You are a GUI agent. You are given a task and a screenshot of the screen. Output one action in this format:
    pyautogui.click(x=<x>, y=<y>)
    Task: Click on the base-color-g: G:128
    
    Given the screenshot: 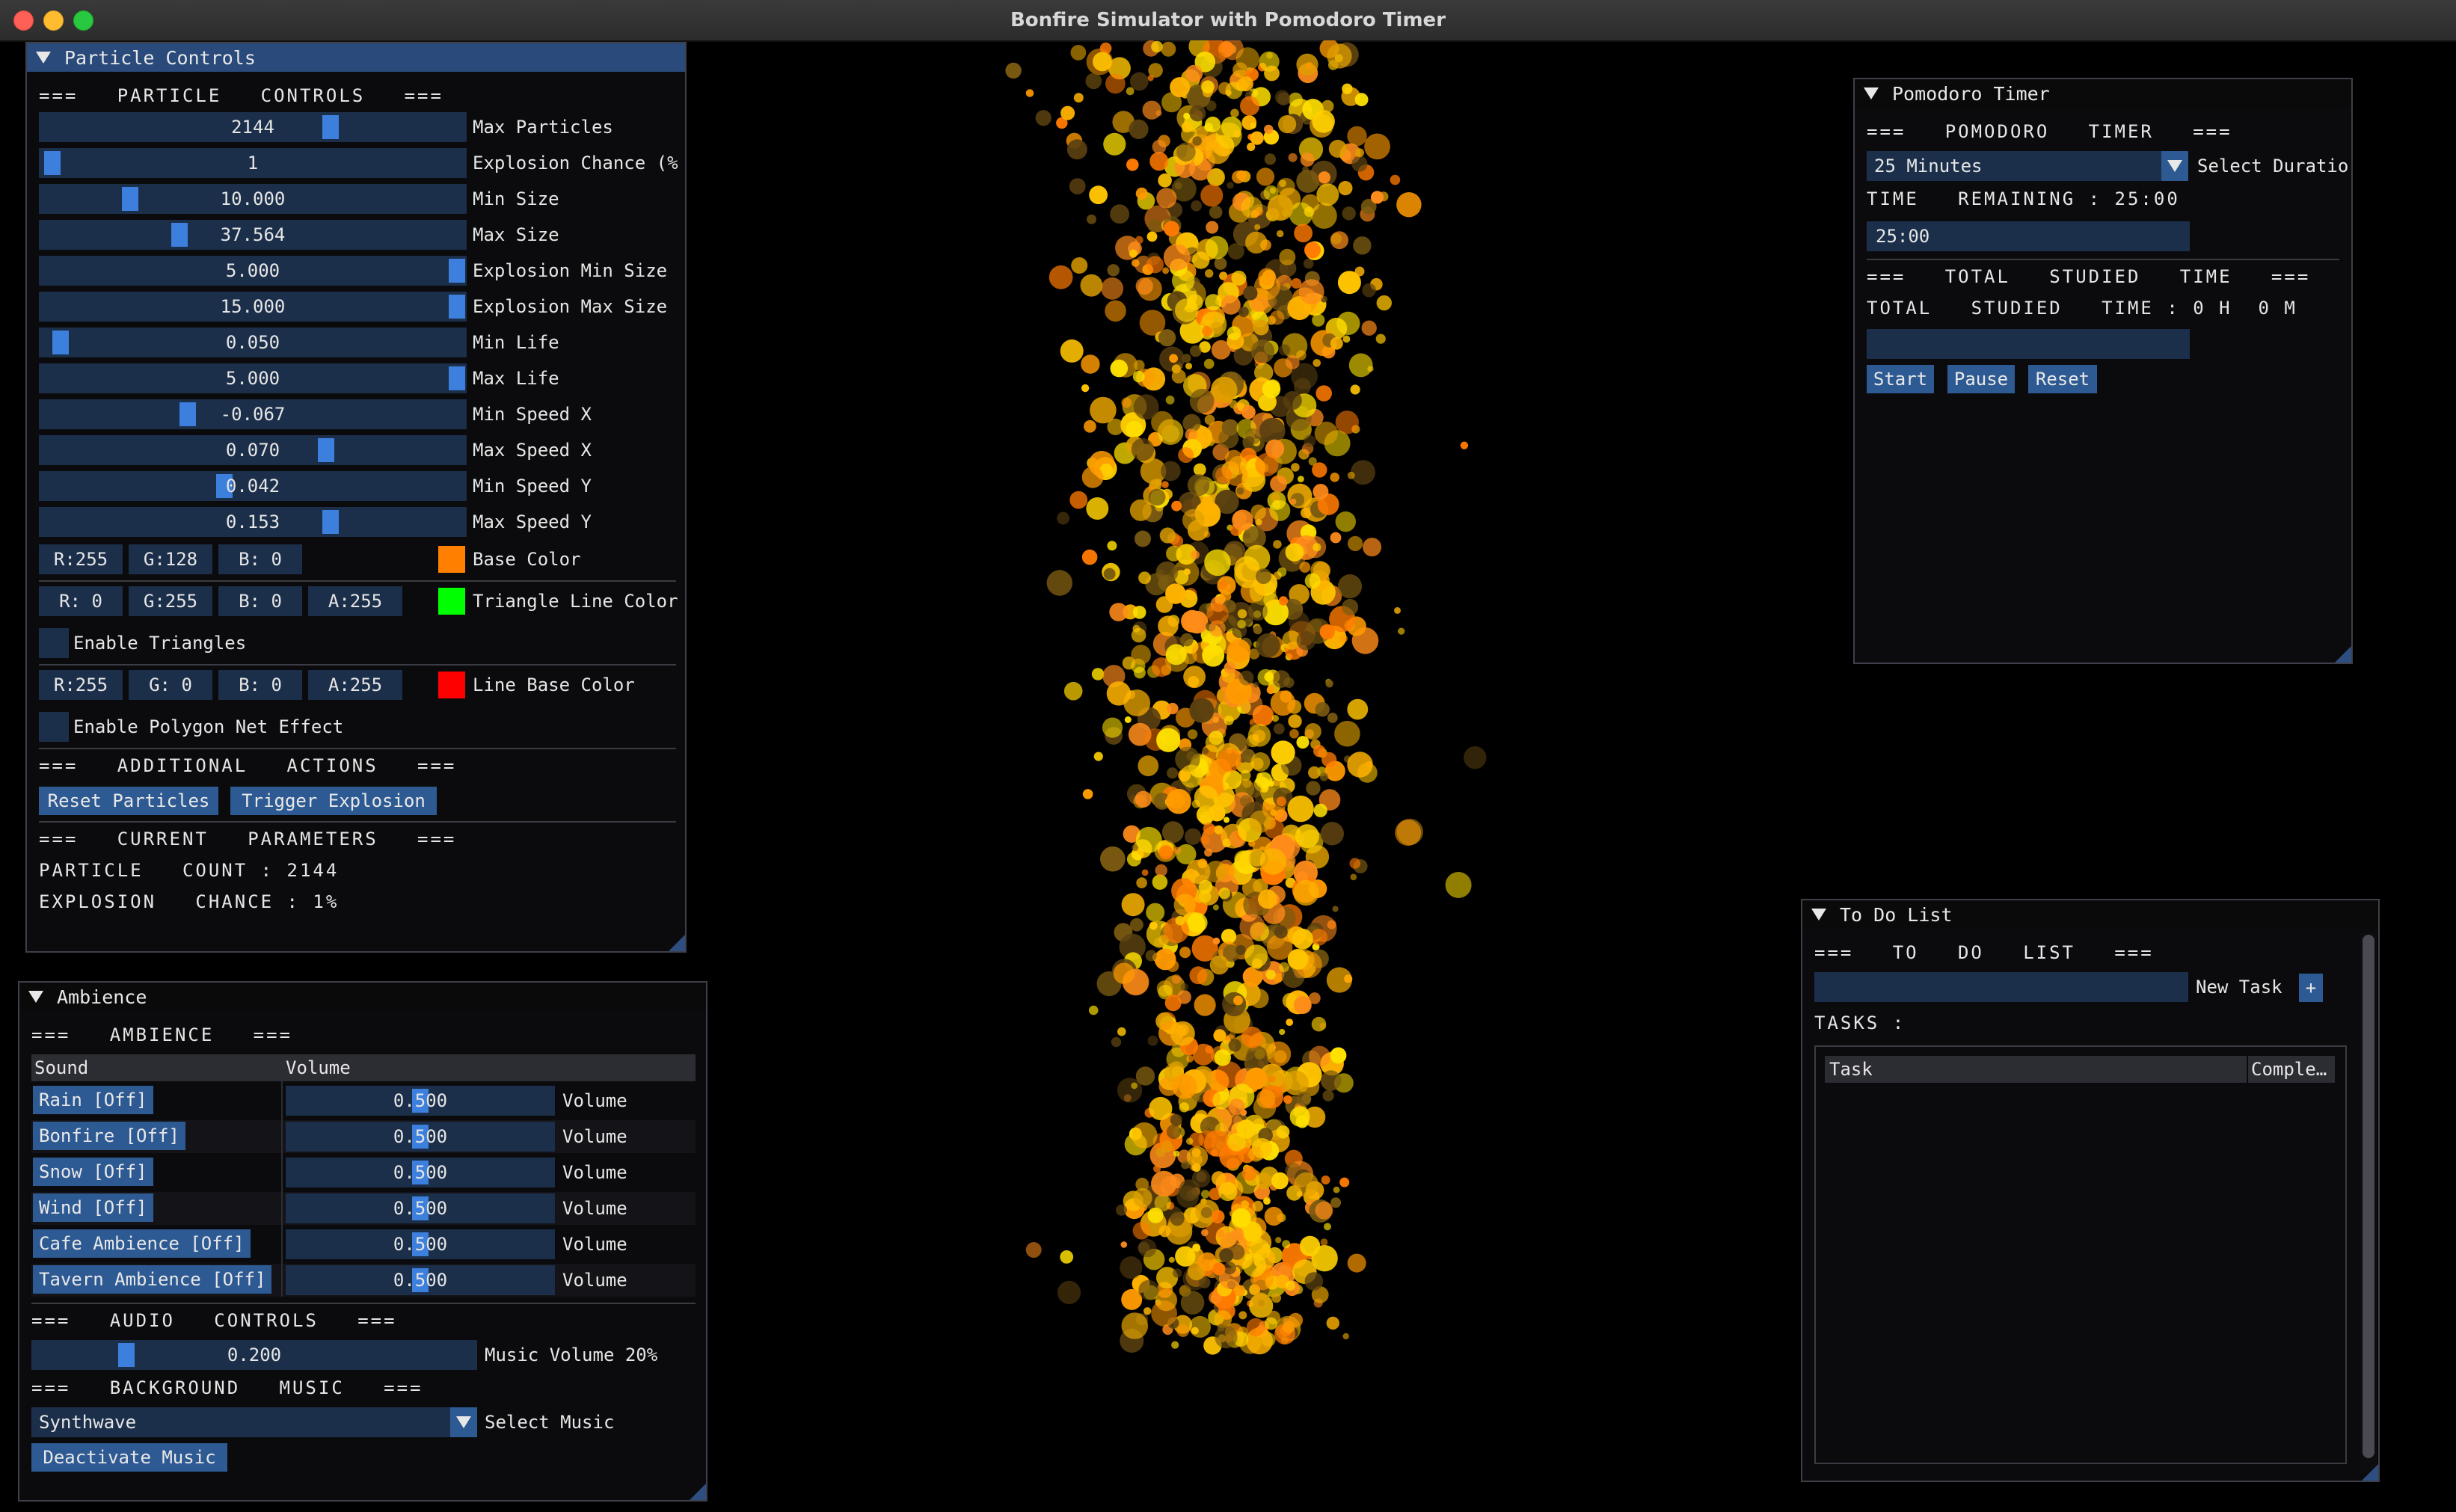 What is the action you would take?
    pyautogui.click(x=170, y=559)
    